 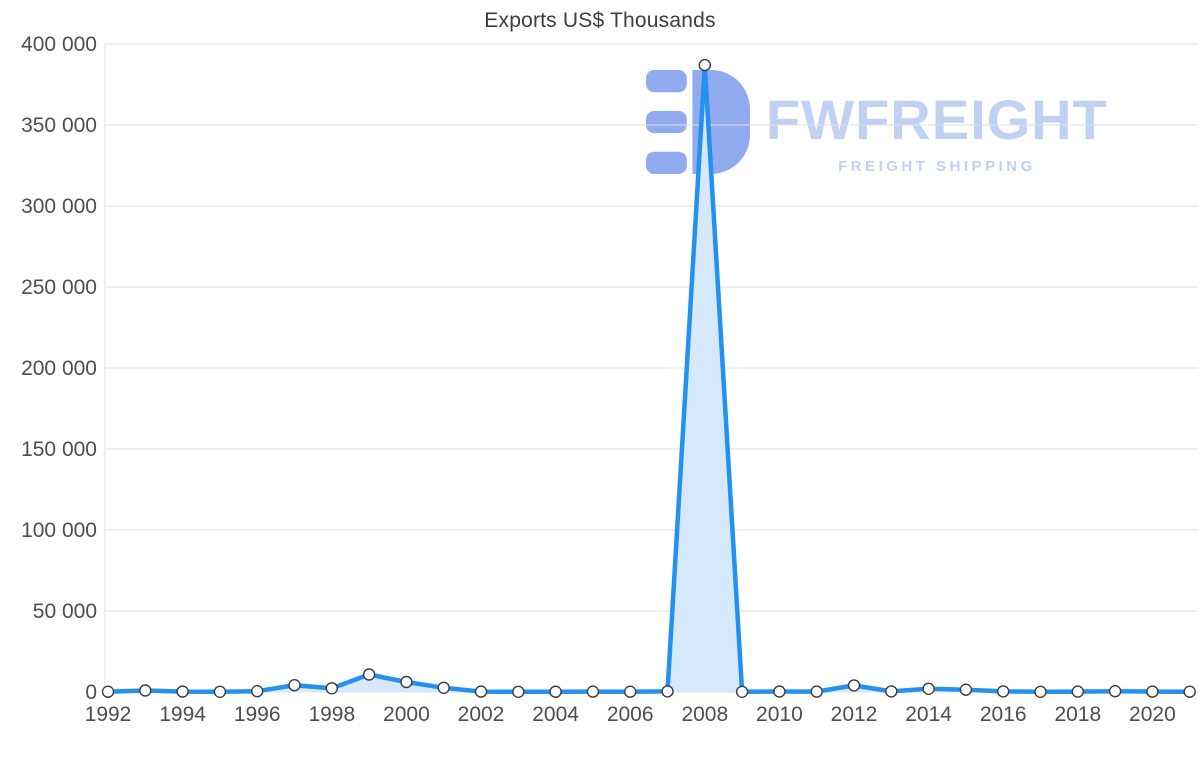 I want to click on x-axis-tick-label: 2002, so click(x=481, y=714).